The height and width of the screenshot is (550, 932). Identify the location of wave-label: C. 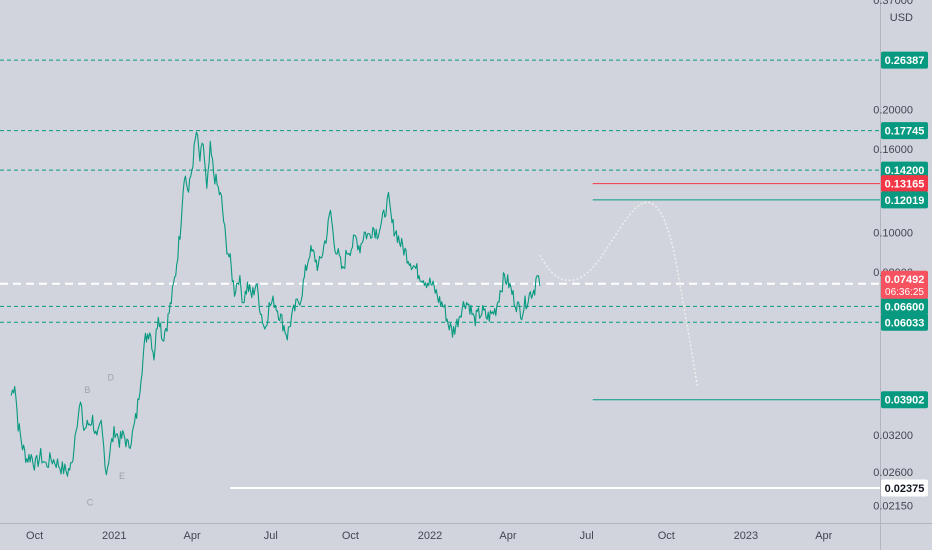
(90, 503).